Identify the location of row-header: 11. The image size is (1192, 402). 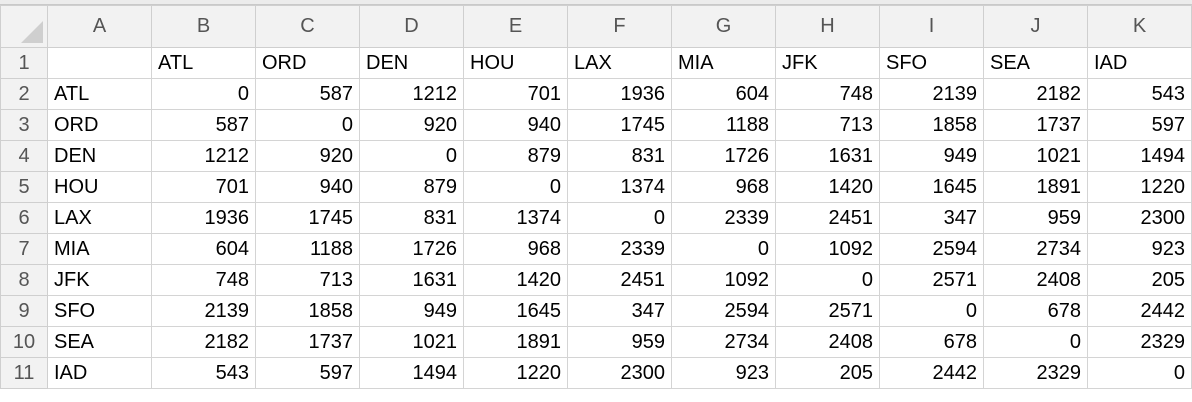
(24, 373).